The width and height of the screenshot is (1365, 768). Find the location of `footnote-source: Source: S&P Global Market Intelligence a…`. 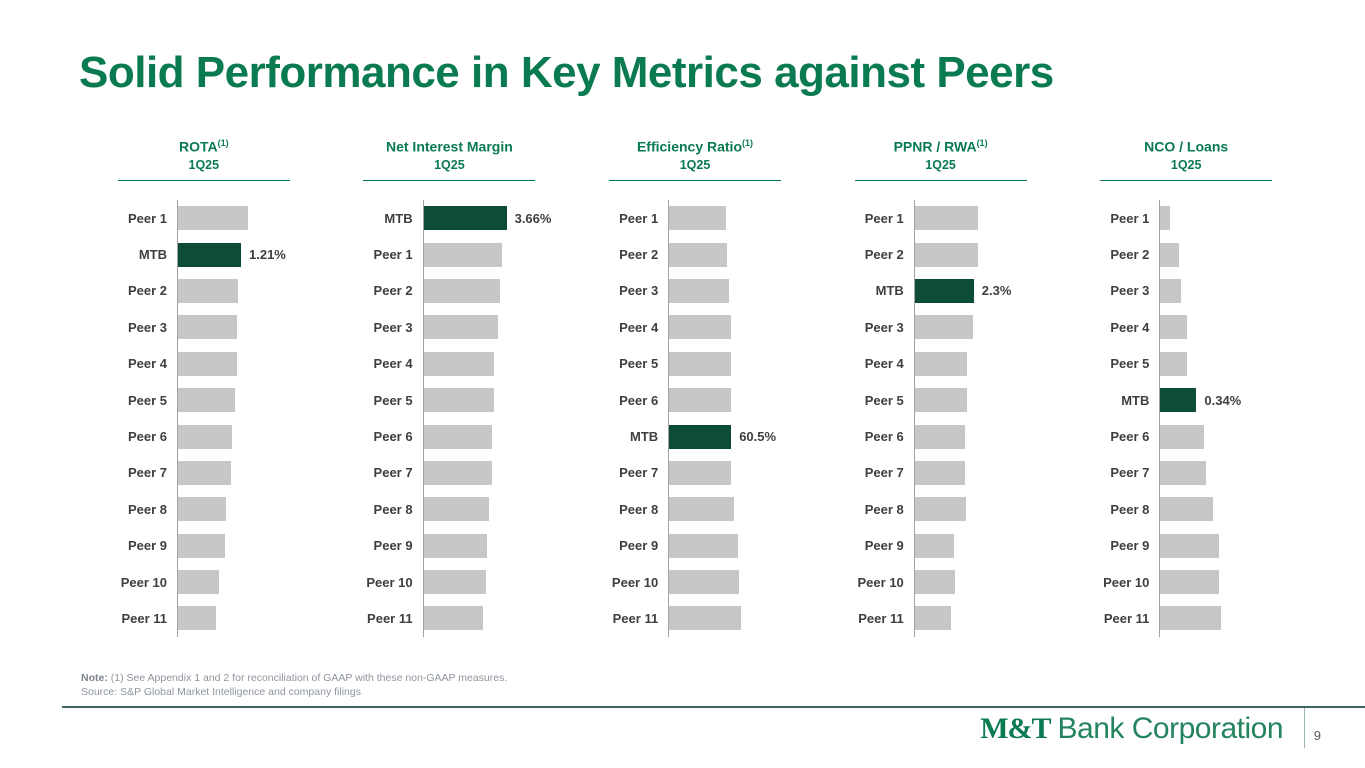

footnote-source: Source: S&P Global Market Intelligence a… is located at coordinates (221, 692).